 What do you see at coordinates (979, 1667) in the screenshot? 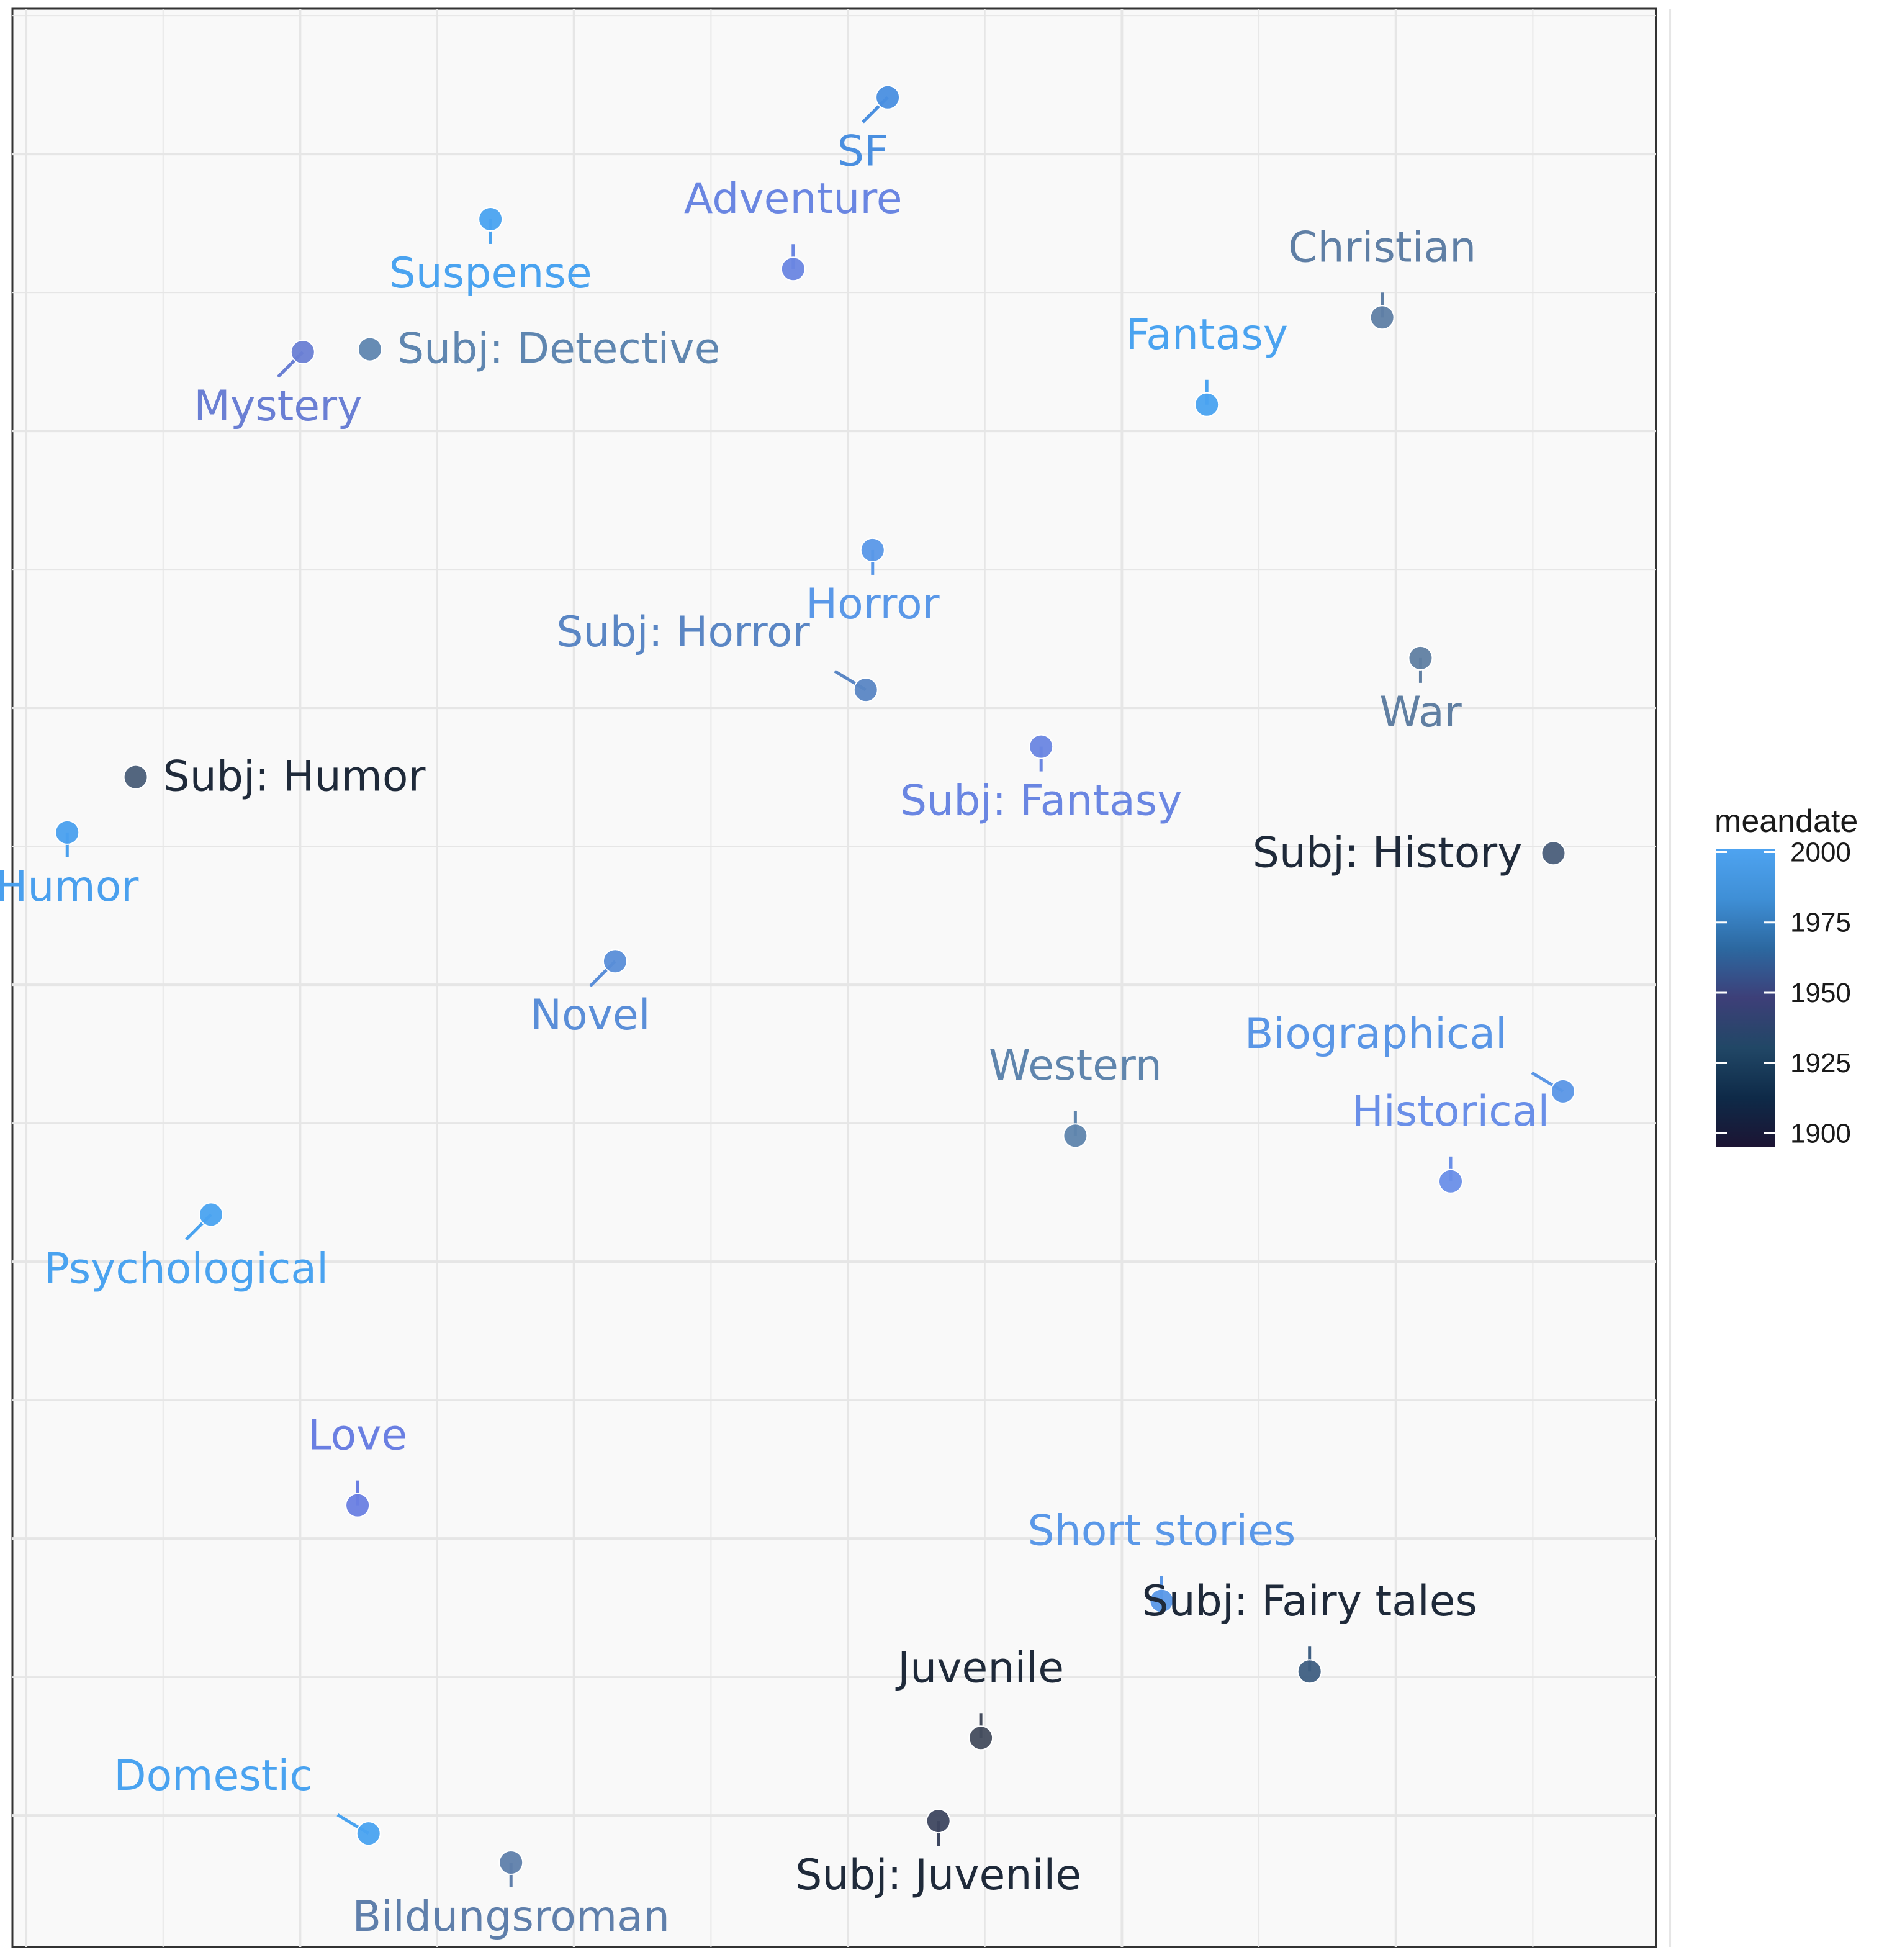
I see `point-label: Juvenile` at bounding box center [979, 1667].